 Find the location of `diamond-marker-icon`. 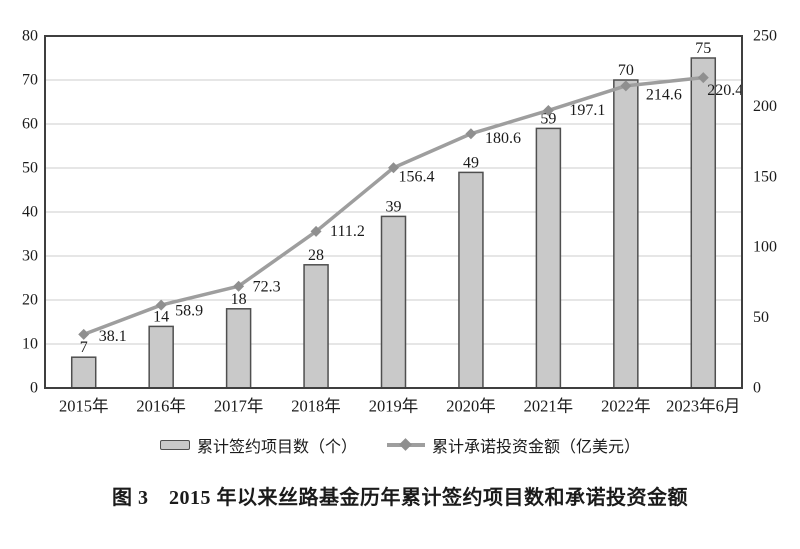

diamond-marker-icon is located at coordinates (405, 445).